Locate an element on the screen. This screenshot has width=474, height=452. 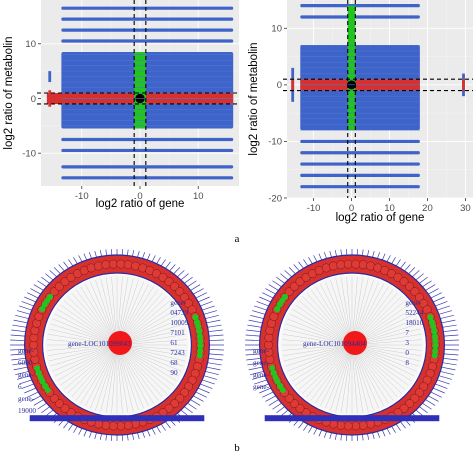
caption-a: a is located at coordinates (237, 239).